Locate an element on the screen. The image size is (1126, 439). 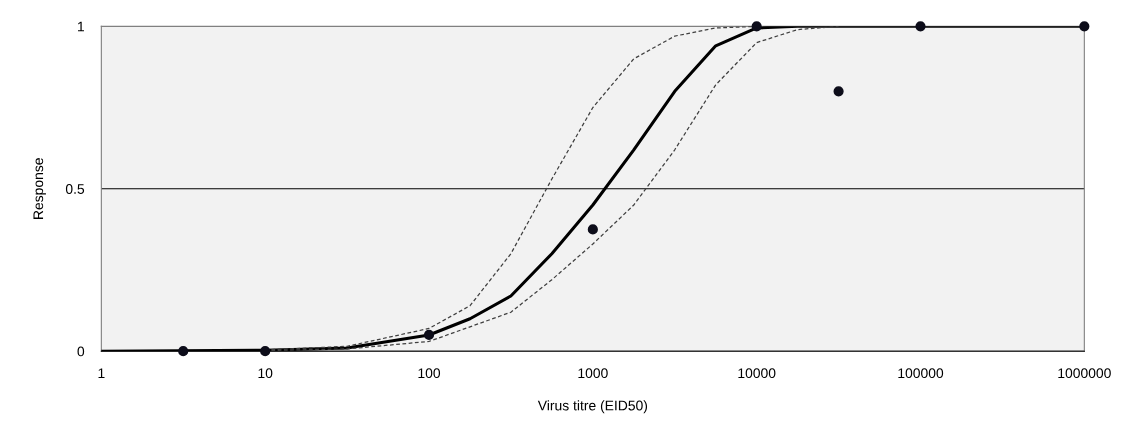
y-tick-label: 1 is located at coordinates (81, 26).